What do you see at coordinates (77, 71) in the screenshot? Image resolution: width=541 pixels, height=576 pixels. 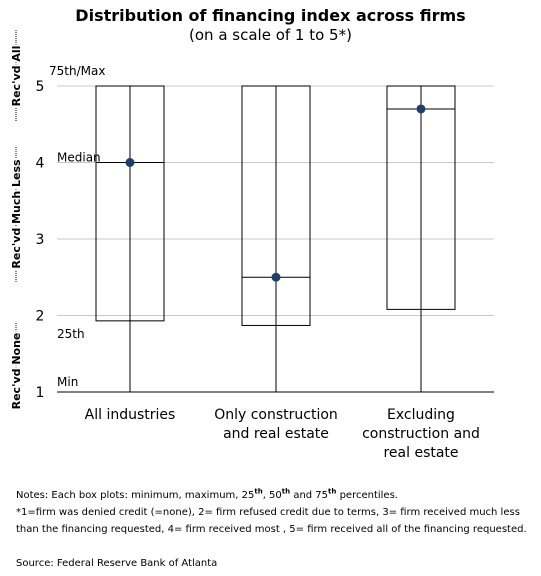 I see `annotation-max: 75th/Max` at bounding box center [77, 71].